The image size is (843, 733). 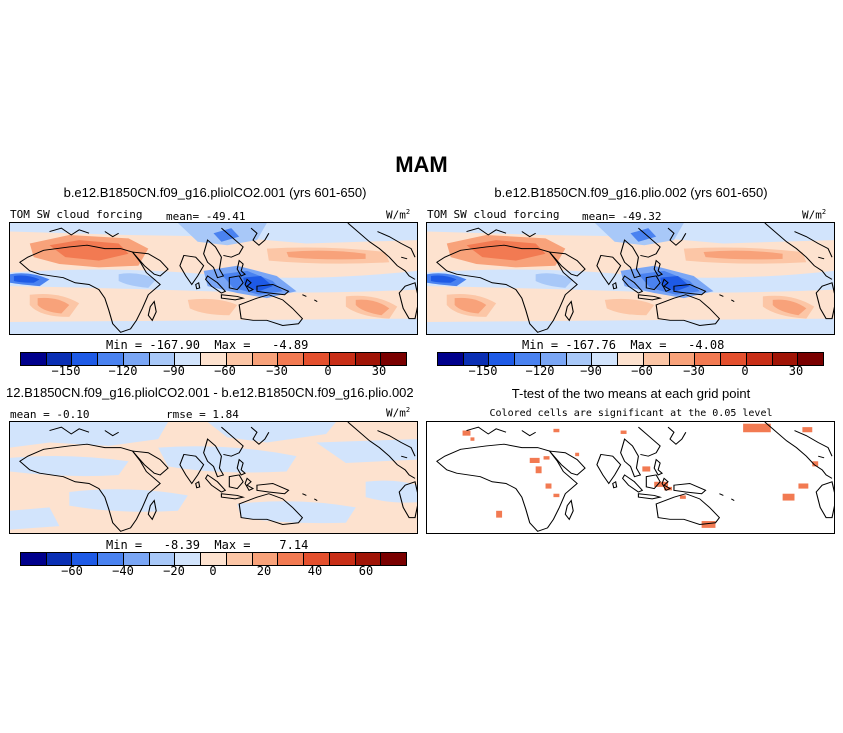 What do you see at coordinates (123, 571) in the screenshot?
I see `colorbar-tick: −40` at bounding box center [123, 571].